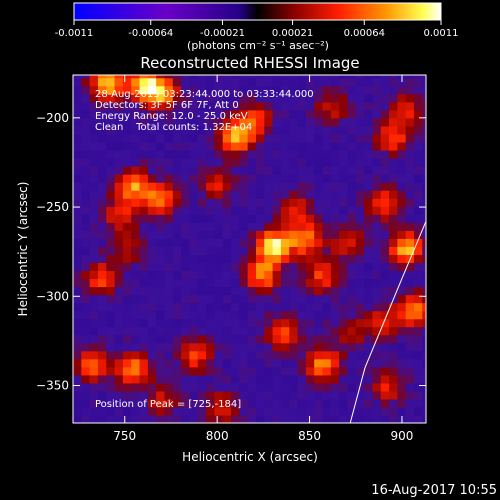 The width and height of the screenshot is (500, 500). Describe the element at coordinates (52, 118) in the screenshot. I see `y-tick-label: −200` at that location.